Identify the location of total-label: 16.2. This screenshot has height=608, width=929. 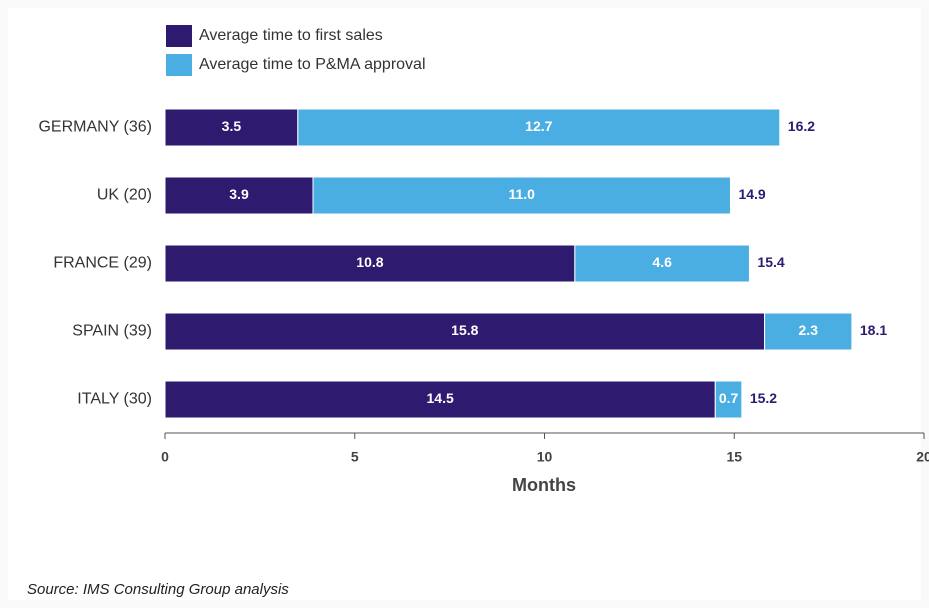
(801, 126).